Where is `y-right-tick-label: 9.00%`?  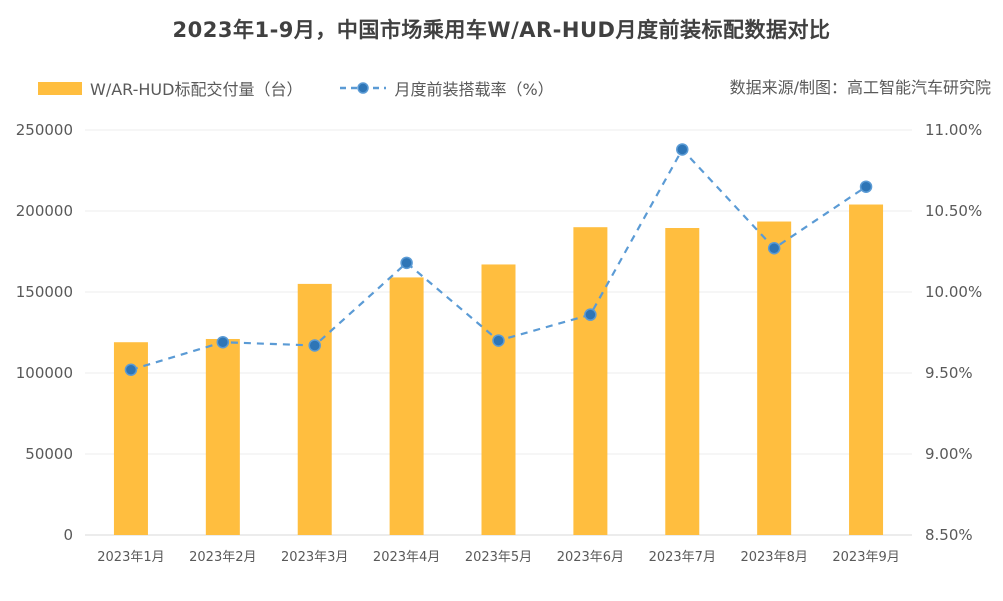 y-right-tick-label: 9.00% is located at coordinates (949, 454).